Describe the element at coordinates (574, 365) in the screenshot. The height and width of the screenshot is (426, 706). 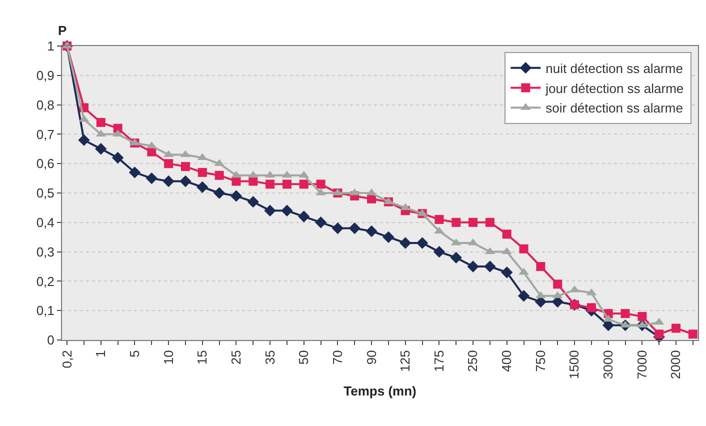
I see `x-tick-label: 1500` at that location.